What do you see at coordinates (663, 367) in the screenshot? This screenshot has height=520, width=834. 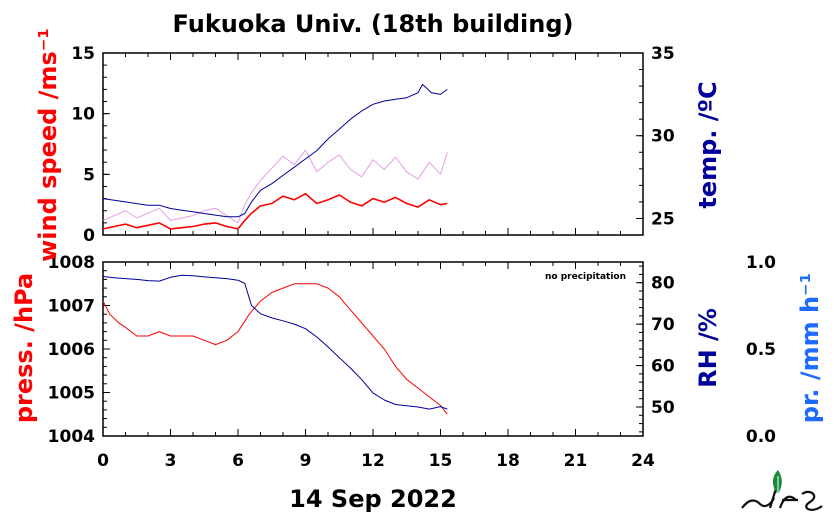 I see `right-tick-label: 60` at bounding box center [663, 367].